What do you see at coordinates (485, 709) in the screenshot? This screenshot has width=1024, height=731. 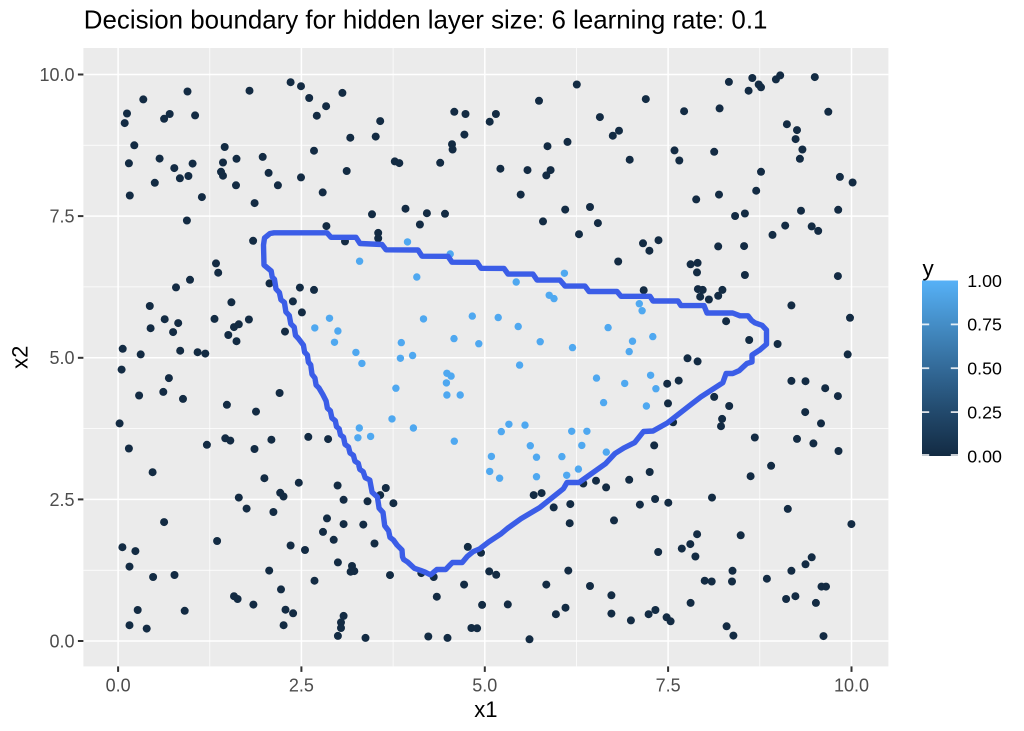 I see `svg-text: x1` at bounding box center [485, 709].